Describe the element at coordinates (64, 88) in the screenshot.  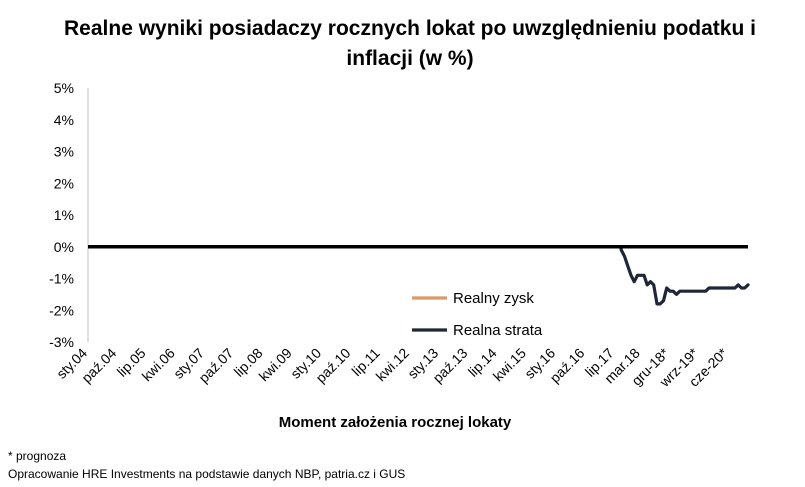
I see `y-tick-label: 5%` at that location.